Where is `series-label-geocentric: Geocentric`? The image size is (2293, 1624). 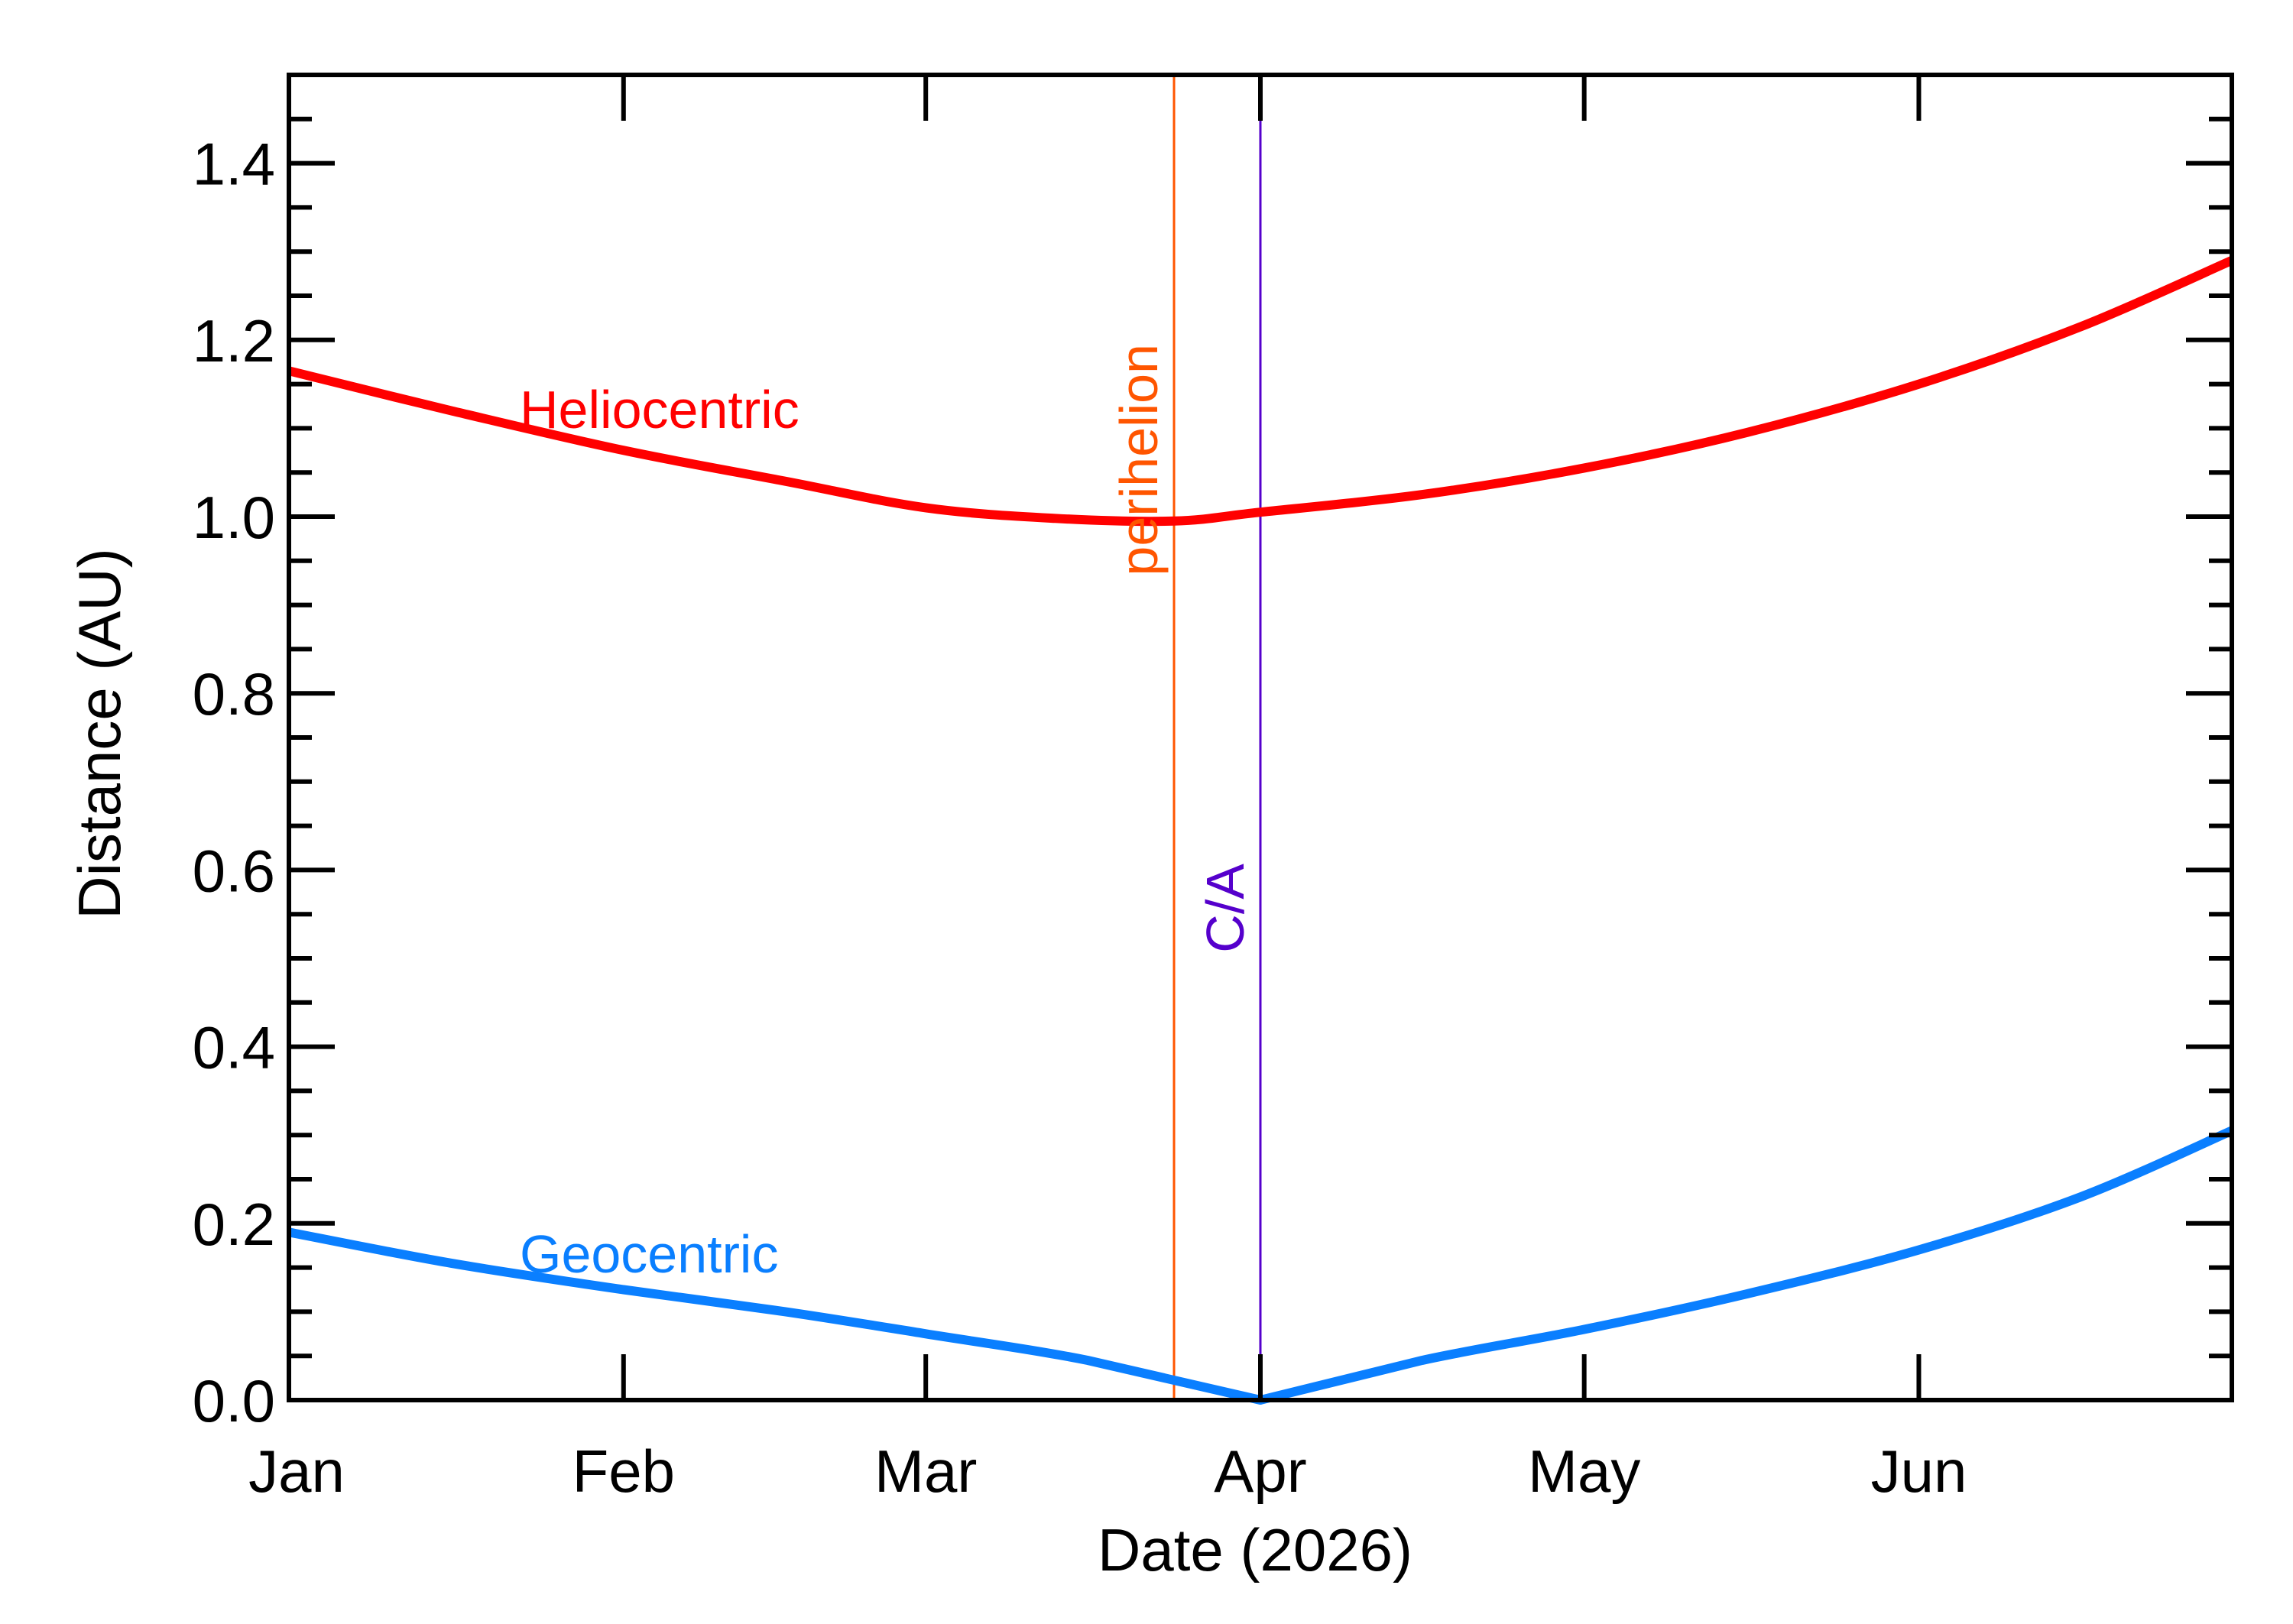
series-label-geocentric: Geocentric is located at coordinates (649, 1254).